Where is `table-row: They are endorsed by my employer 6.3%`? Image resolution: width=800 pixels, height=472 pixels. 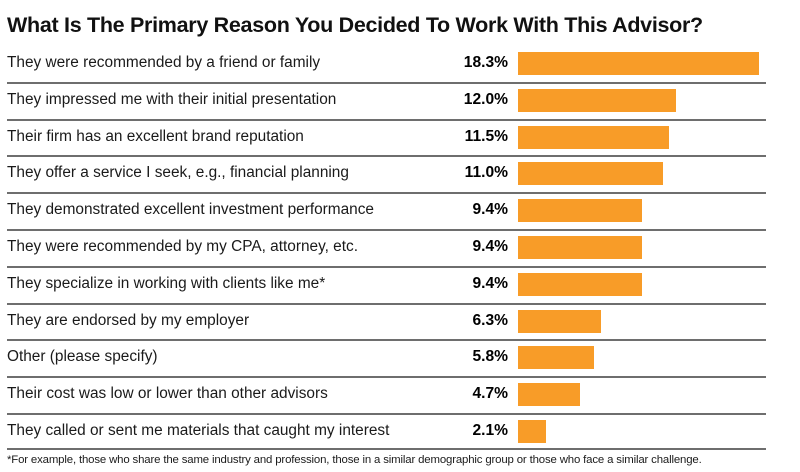 table-row: They are endorsed by my employer 6.3% is located at coordinates (400, 321).